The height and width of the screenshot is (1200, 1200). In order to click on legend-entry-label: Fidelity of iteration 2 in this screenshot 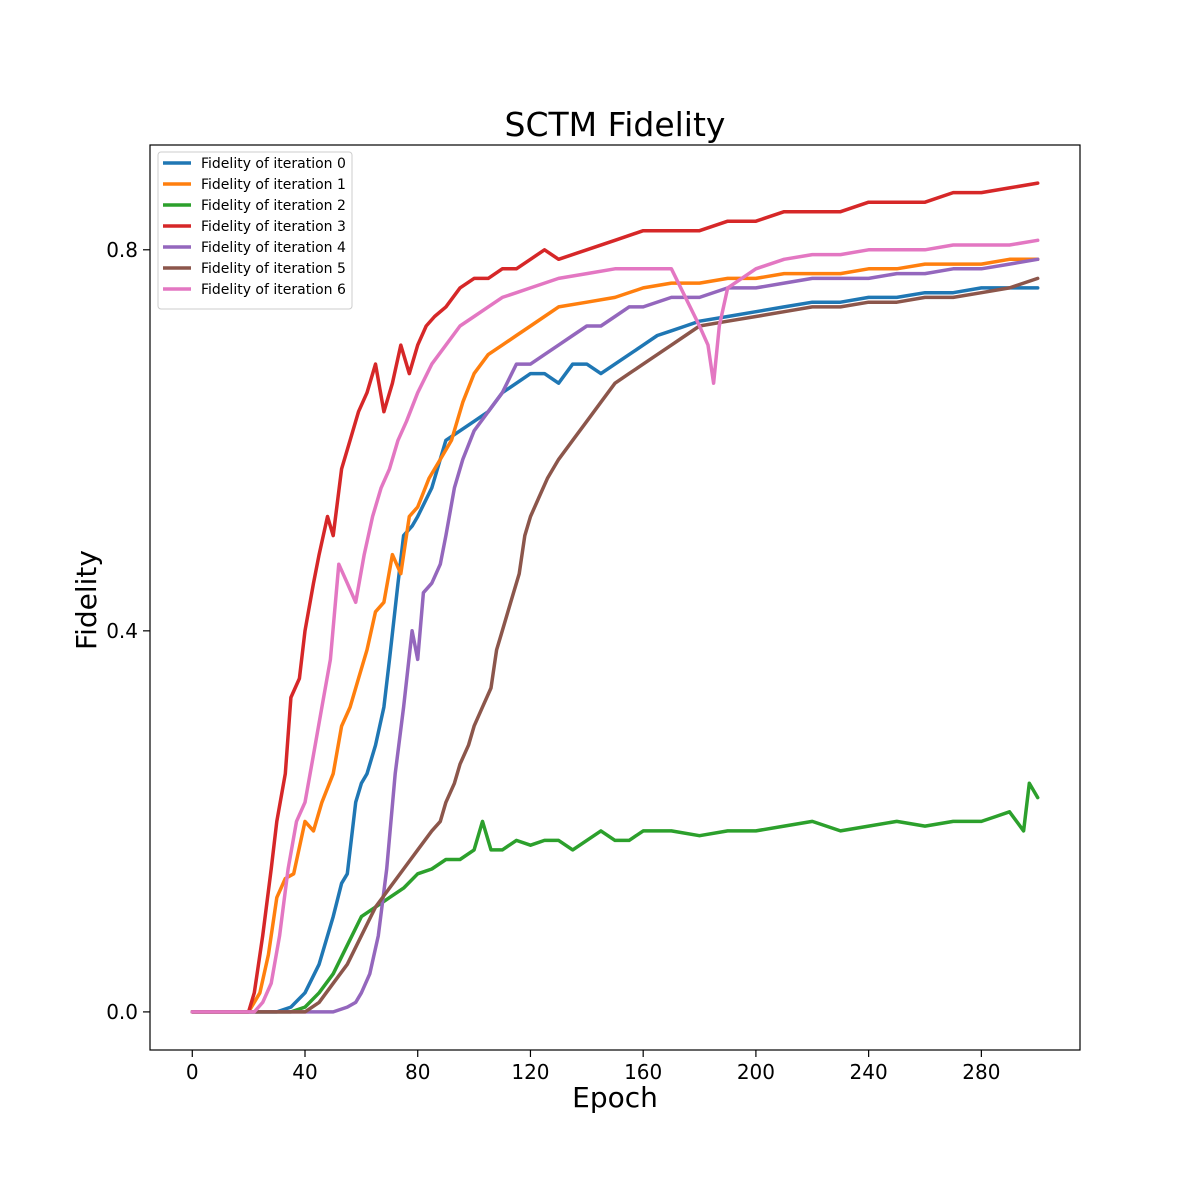, I will do `click(273, 206)`.